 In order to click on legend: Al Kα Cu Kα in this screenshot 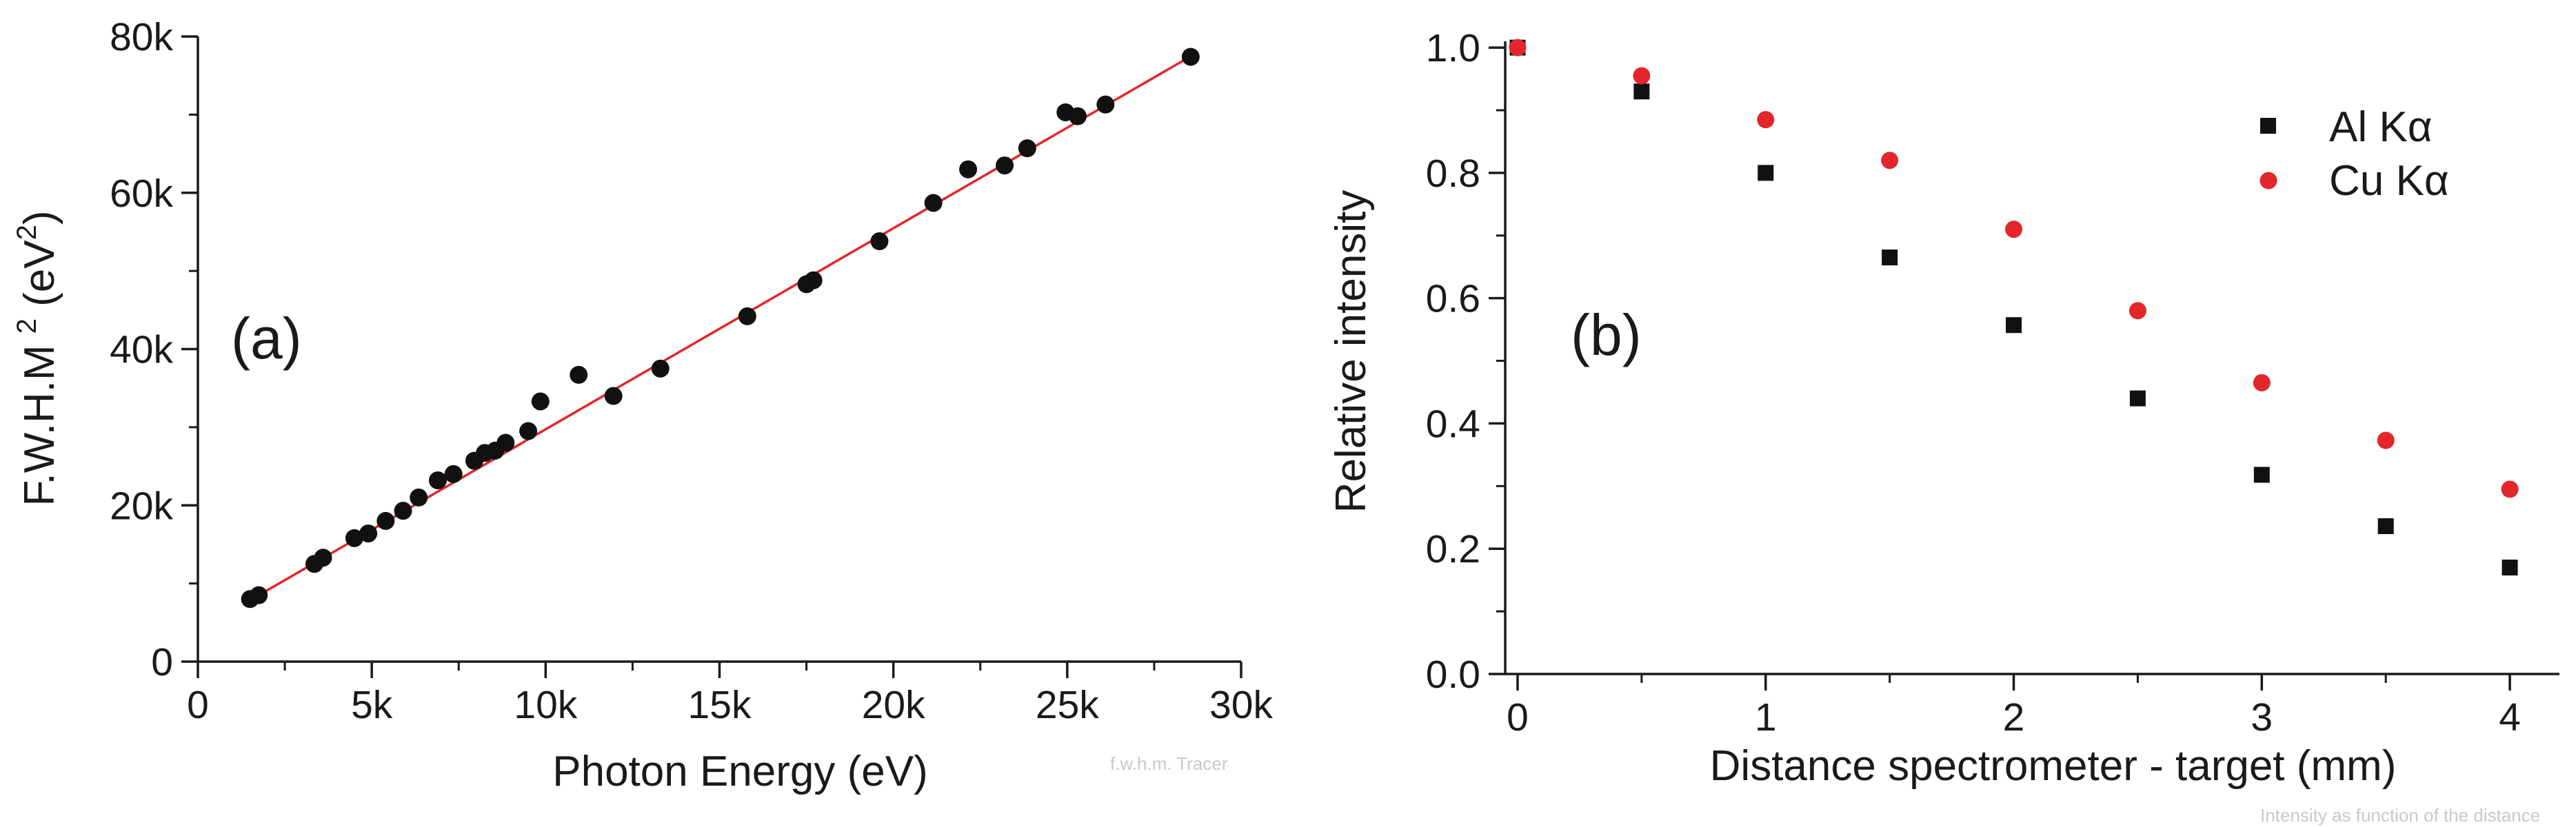, I will do `click(2354, 154)`.